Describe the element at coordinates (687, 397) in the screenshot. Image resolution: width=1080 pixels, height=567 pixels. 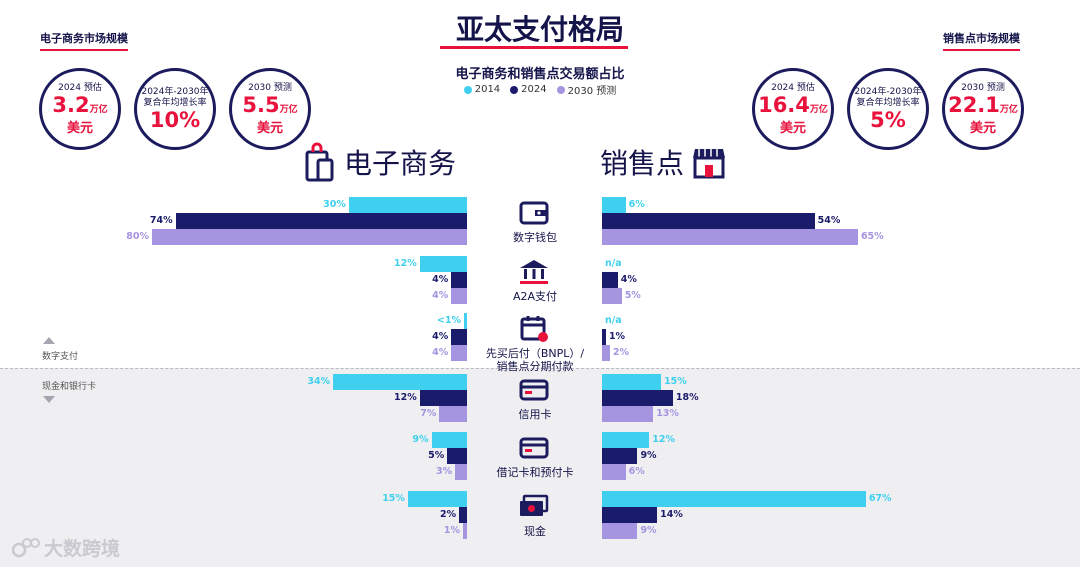
I see `pos-value-label: 18%` at that location.